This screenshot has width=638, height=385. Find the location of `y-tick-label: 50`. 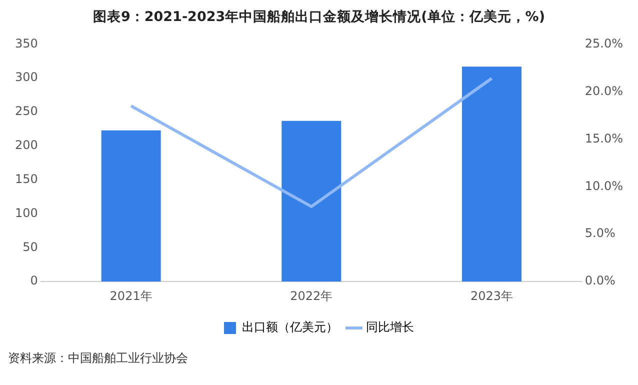

y-tick-label: 50 is located at coordinates (30, 247).